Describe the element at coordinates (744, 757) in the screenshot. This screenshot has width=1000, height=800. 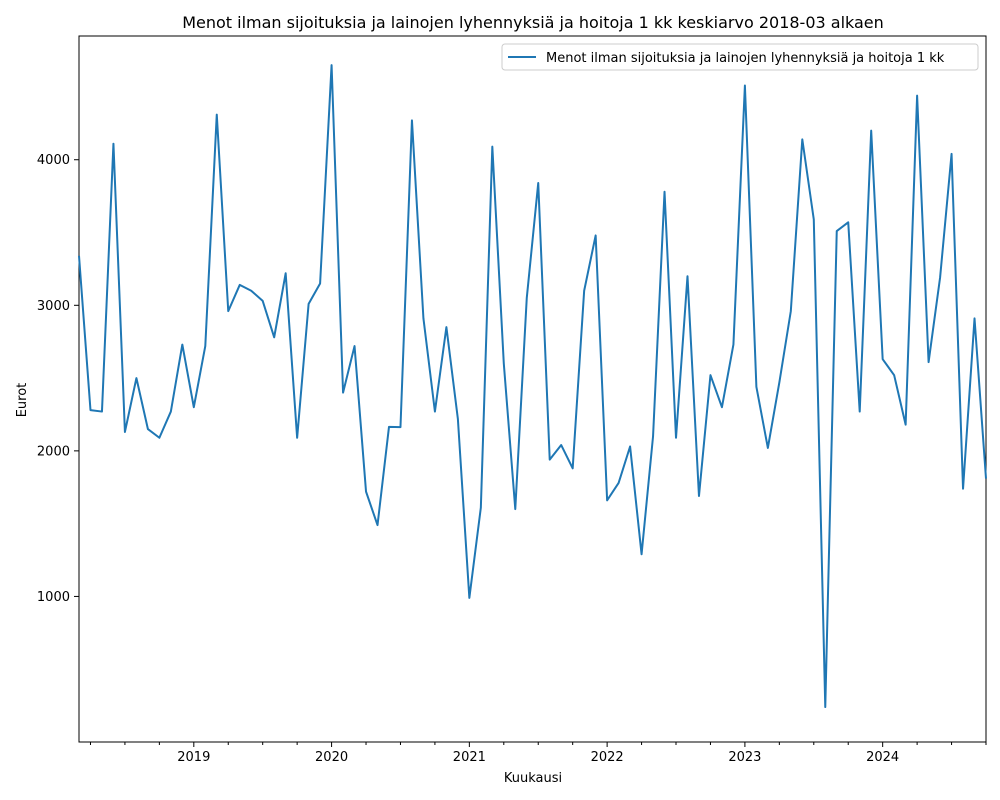
I see `x-tick-label: 2023` at that location.